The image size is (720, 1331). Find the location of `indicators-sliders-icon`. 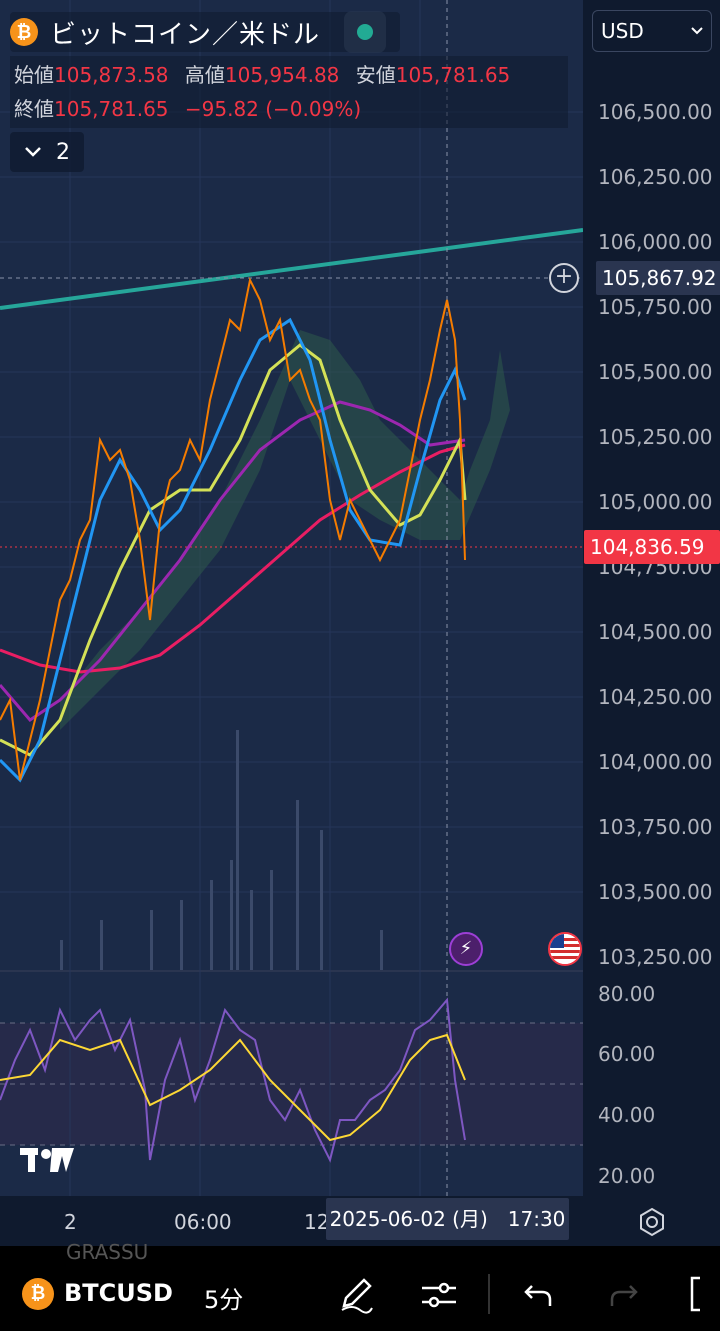

indicators-sliders-icon is located at coordinates (439, 1294).